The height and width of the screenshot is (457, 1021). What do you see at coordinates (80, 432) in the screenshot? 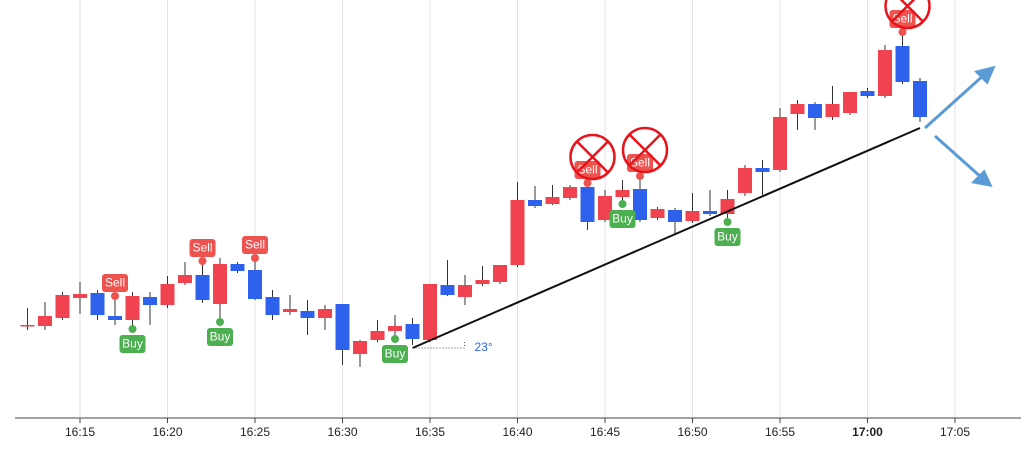
I see `x-tick-label: 16:15` at bounding box center [80, 432].